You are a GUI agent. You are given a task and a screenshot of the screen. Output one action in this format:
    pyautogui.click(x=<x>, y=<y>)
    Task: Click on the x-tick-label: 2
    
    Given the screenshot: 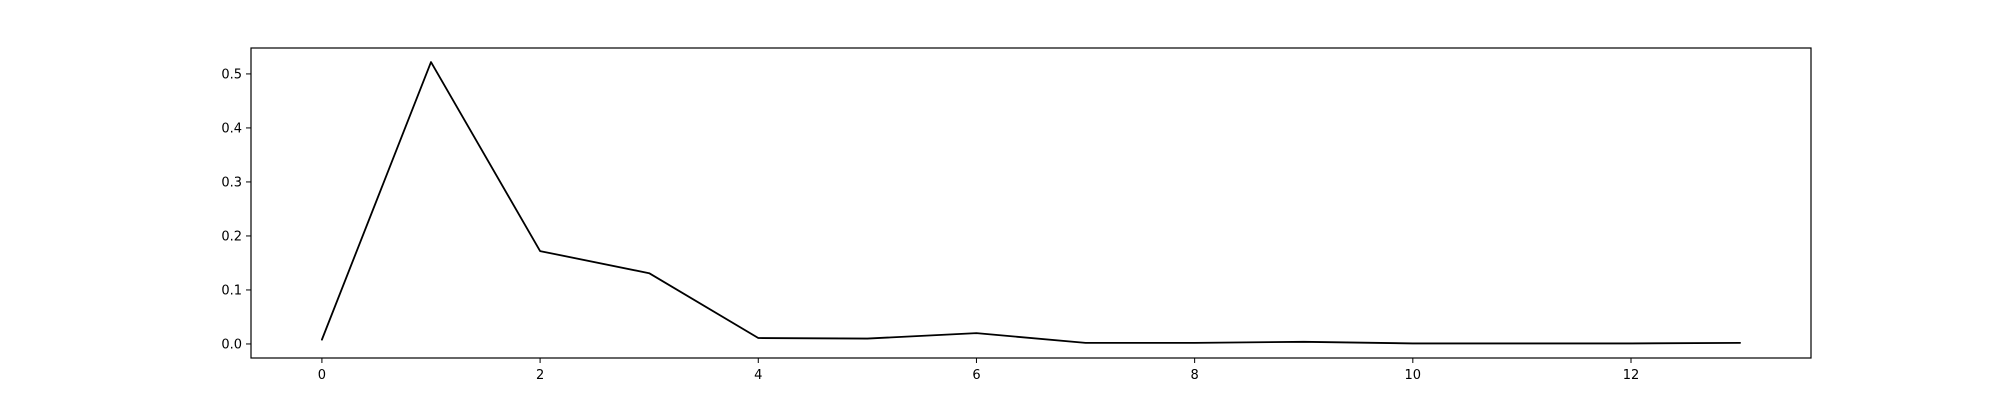 What is the action you would take?
    pyautogui.click(x=540, y=375)
    